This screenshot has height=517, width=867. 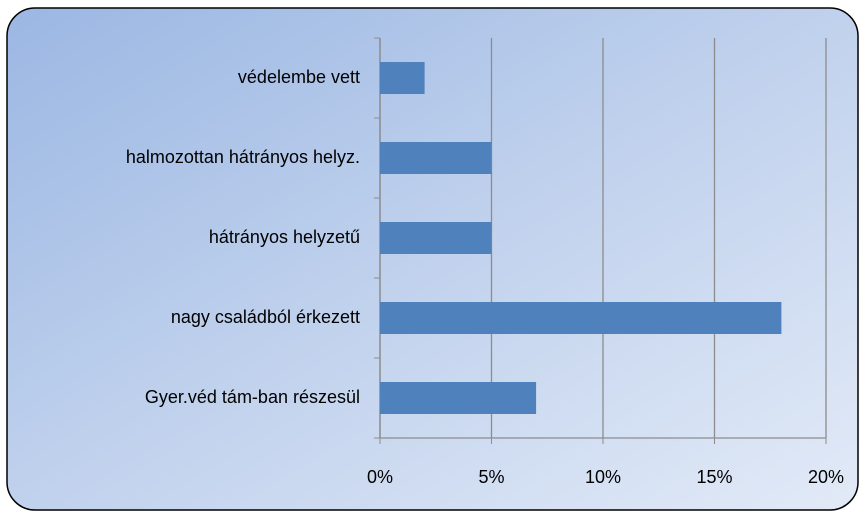 What do you see at coordinates (491, 477) in the screenshot?
I see `x-tick-label: 5%` at bounding box center [491, 477].